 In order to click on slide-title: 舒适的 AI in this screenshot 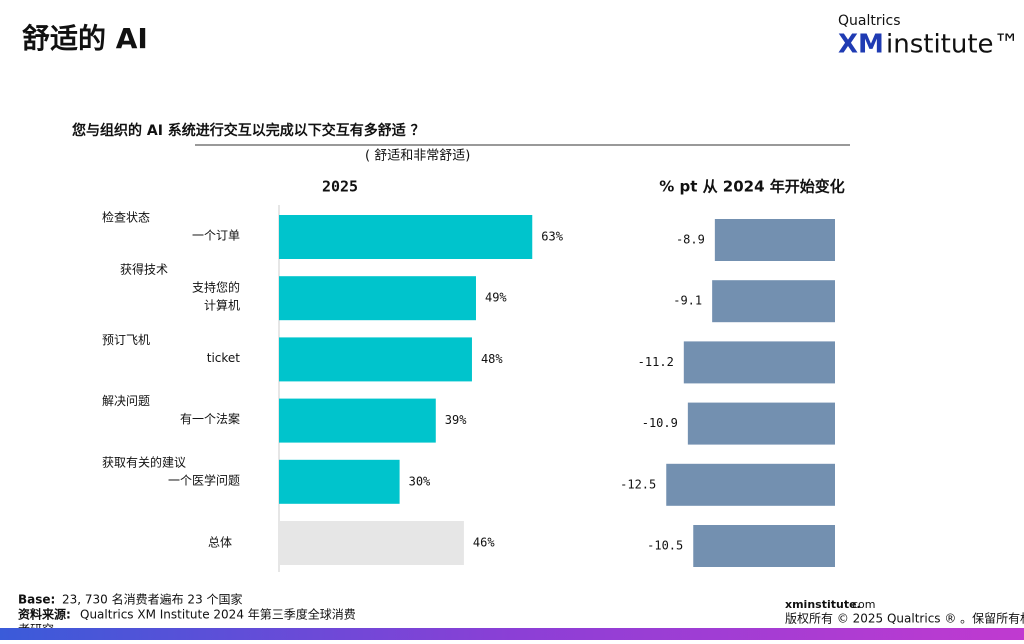, I will do `click(85, 38)`.